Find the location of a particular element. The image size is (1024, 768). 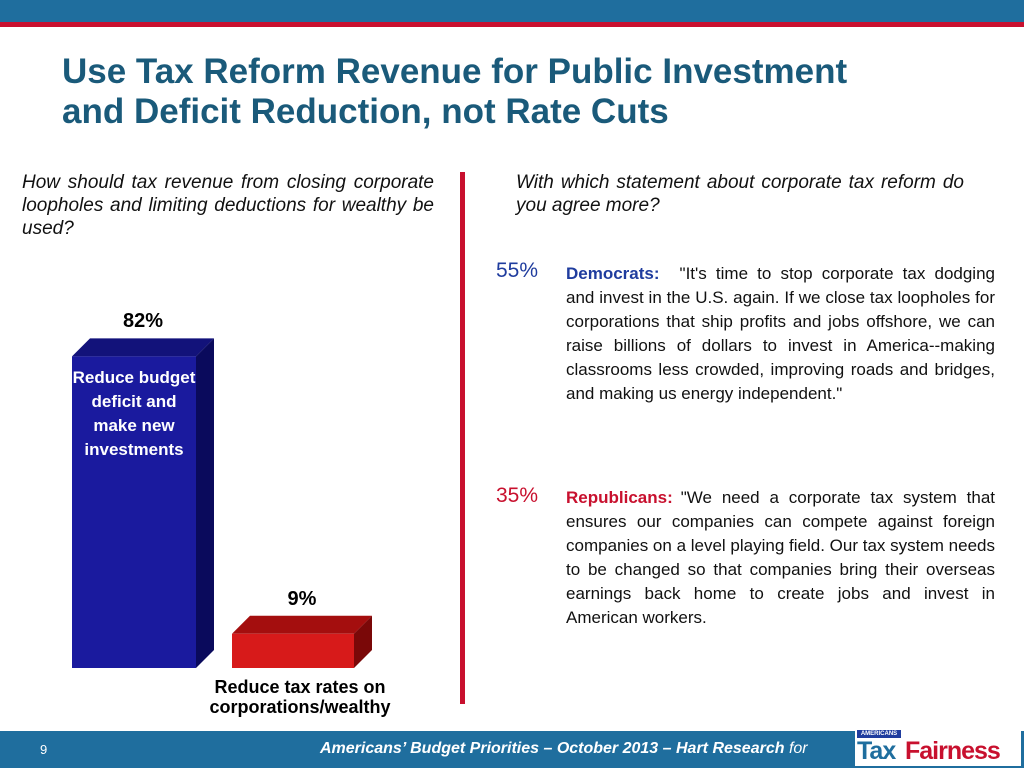

footer-bar is located at coordinates (512, 749).